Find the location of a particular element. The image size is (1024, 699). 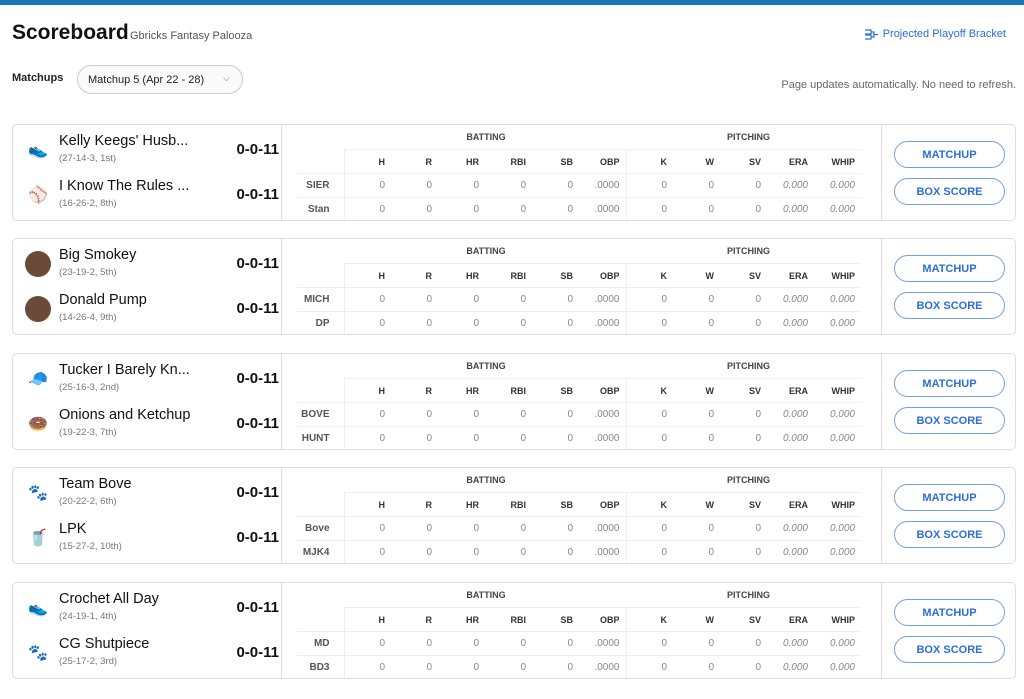

bracket-icon is located at coordinates (871, 34).